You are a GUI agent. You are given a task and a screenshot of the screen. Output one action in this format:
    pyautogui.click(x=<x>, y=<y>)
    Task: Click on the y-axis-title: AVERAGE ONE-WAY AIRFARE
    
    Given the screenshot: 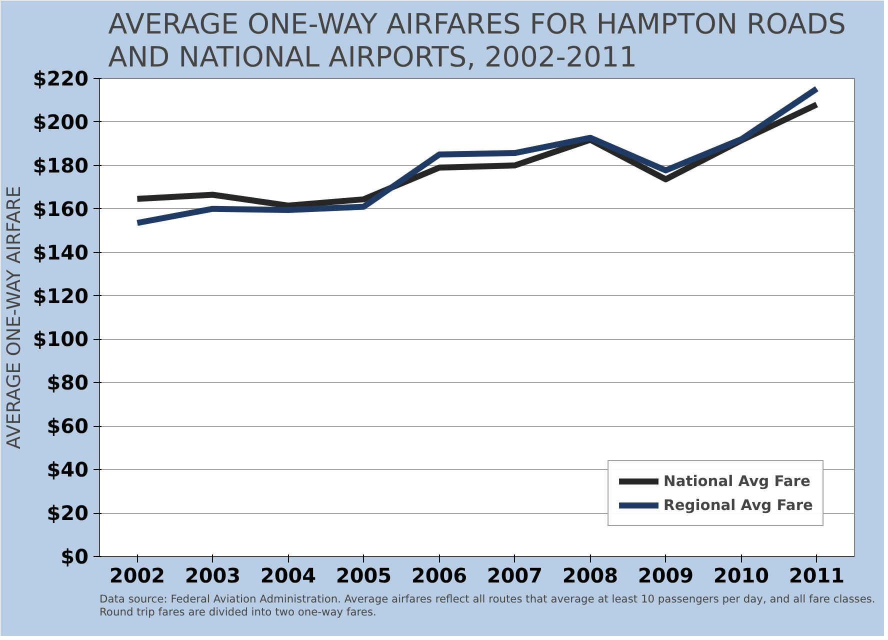 What is the action you would take?
    pyautogui.click(x=14, y=318)
    